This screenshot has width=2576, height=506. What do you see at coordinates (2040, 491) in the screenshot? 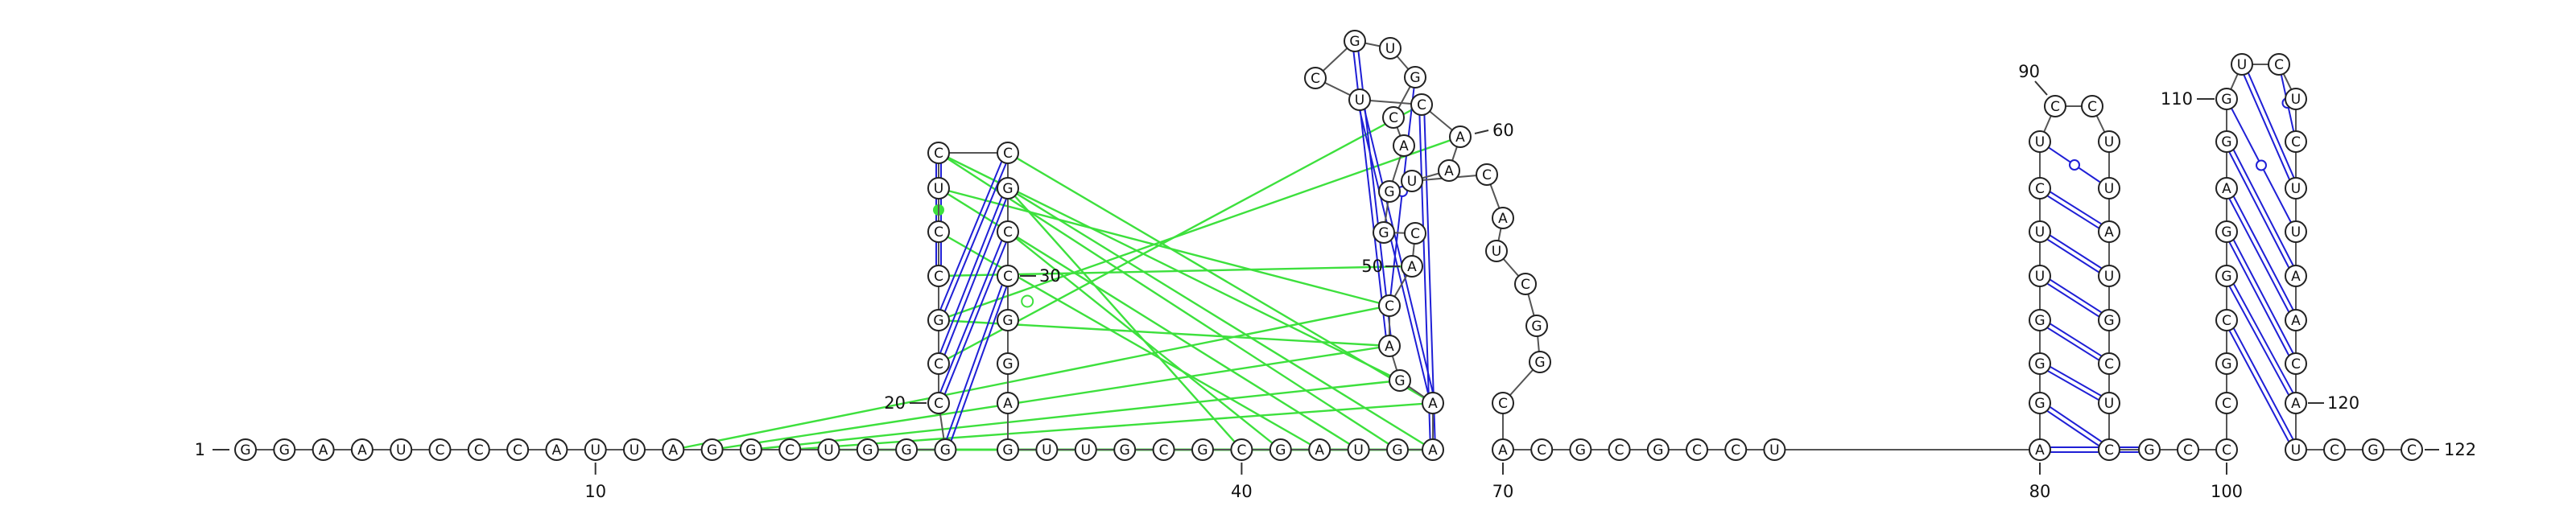
I see `position-label: 80` at bounding box center [2040, 491].